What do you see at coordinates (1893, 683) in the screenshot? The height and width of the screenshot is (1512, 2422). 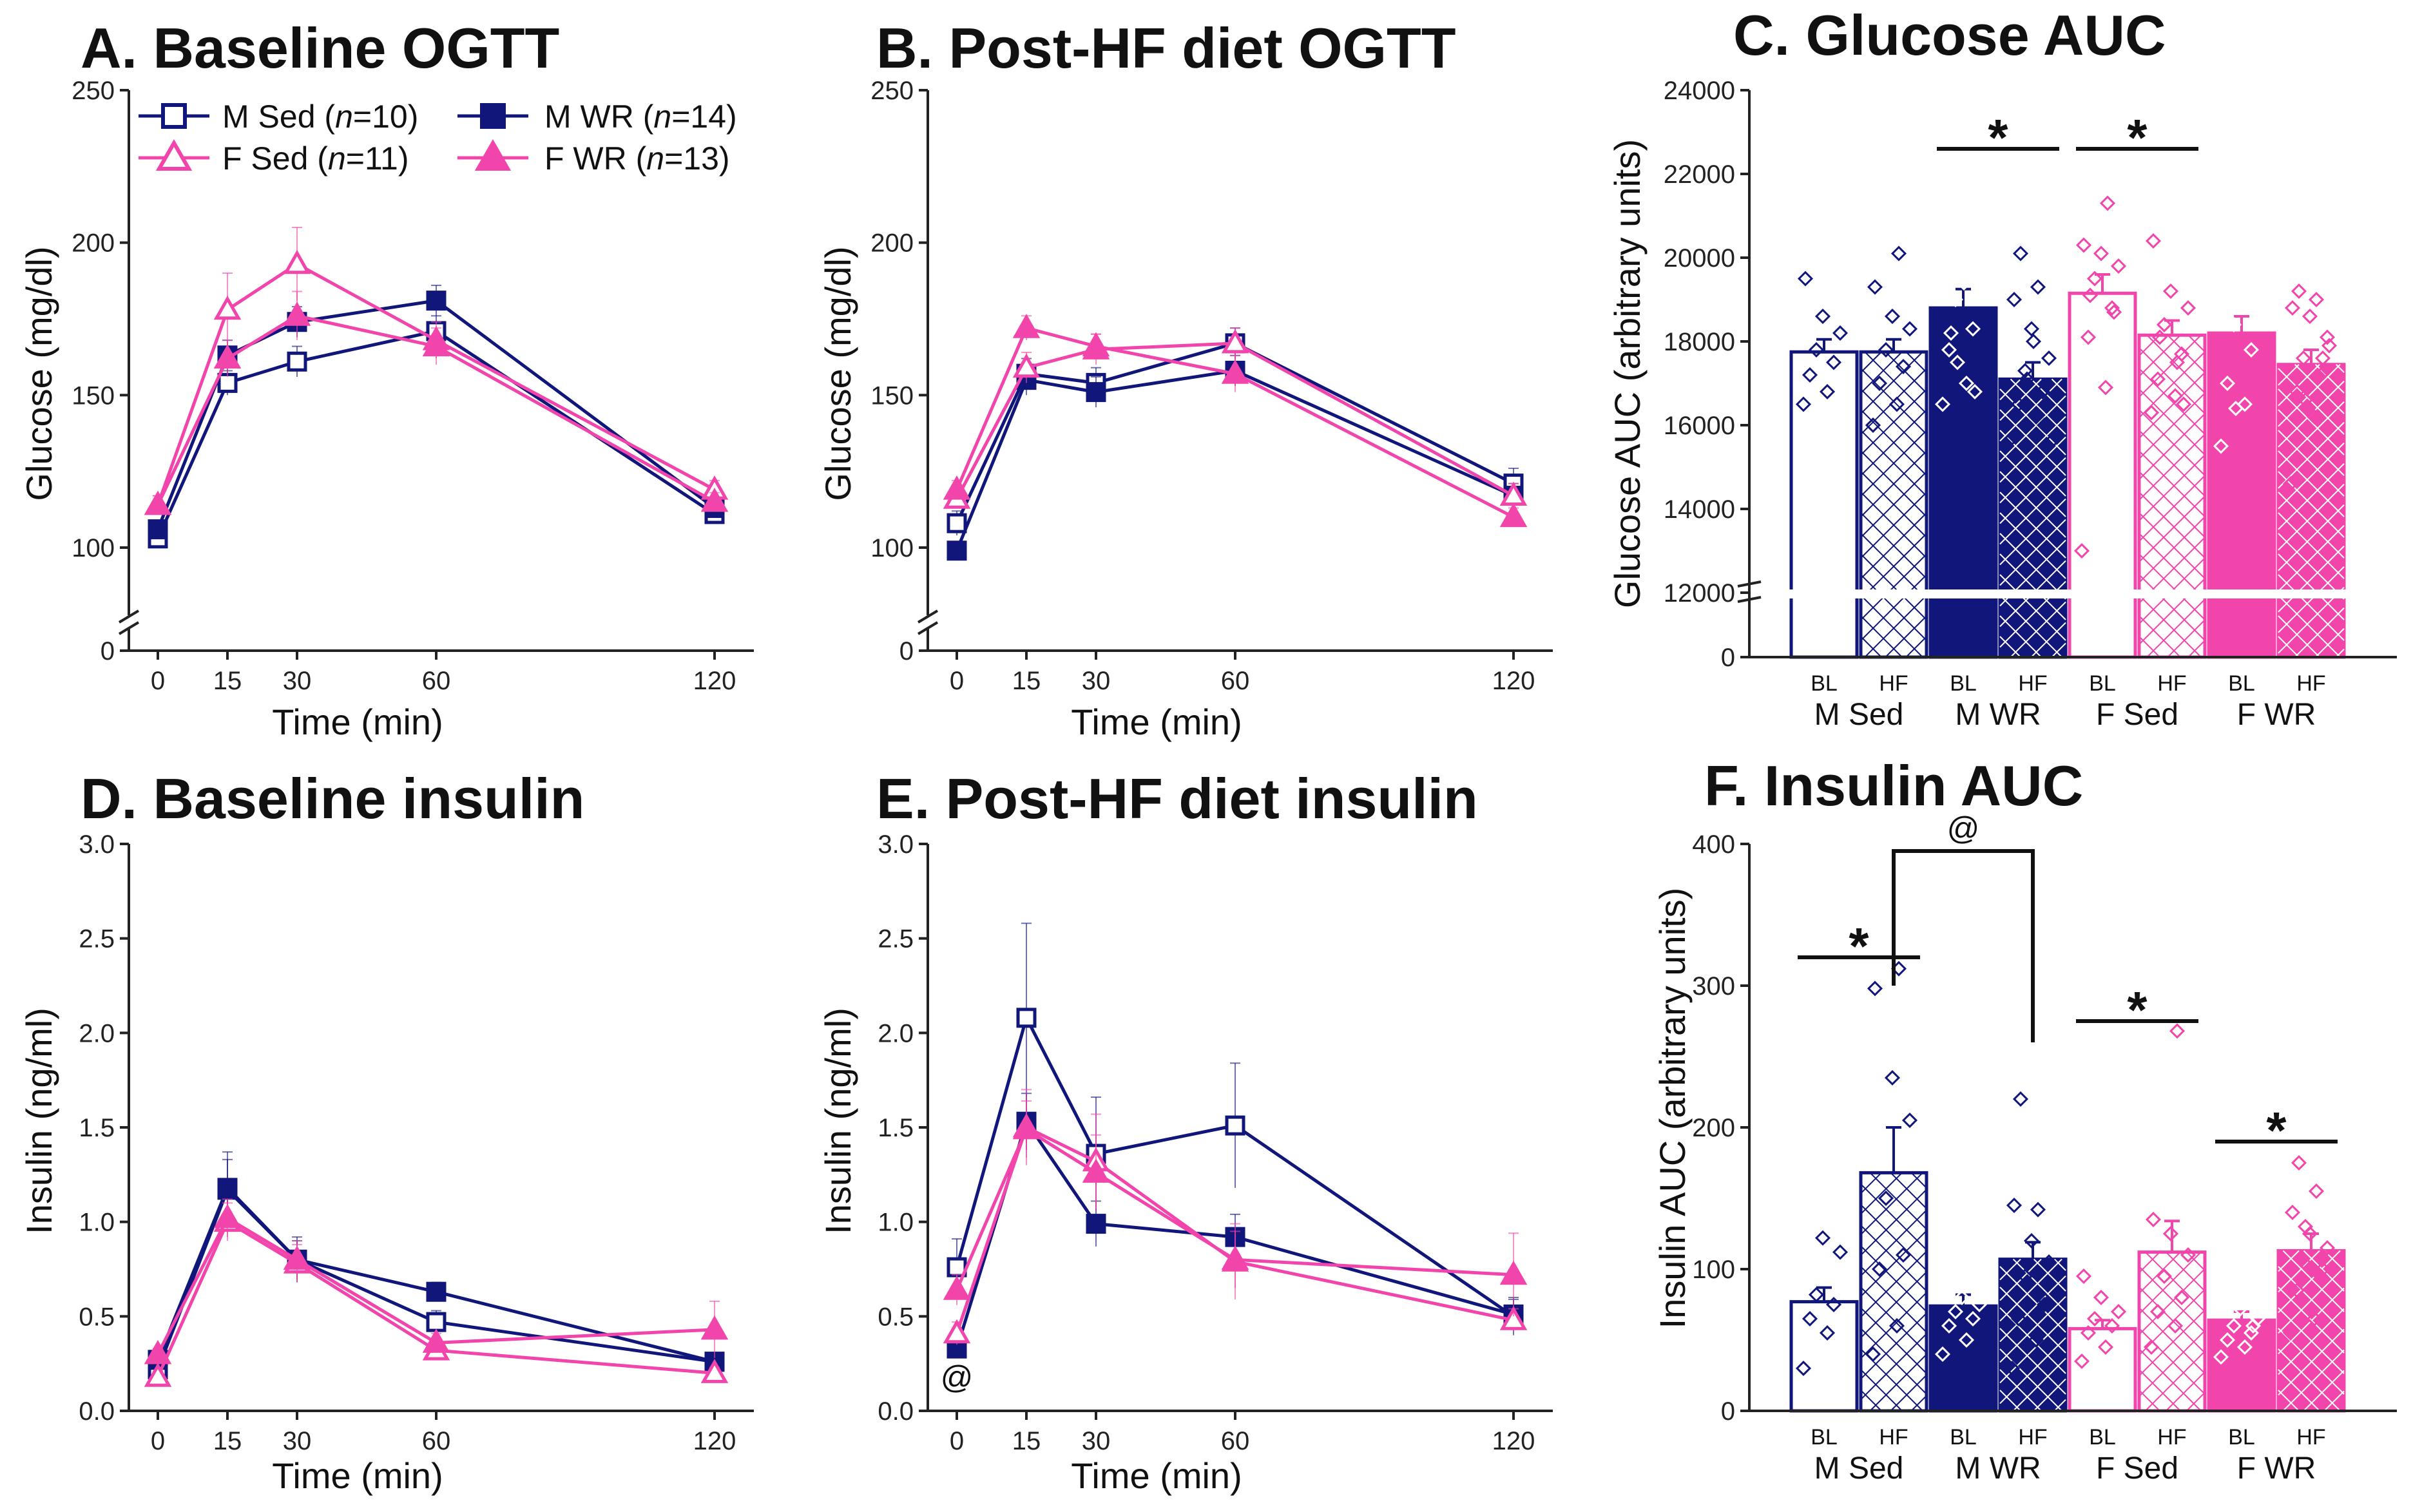 I see `subgroup-label: HF` at bounding box center [1893, 683].